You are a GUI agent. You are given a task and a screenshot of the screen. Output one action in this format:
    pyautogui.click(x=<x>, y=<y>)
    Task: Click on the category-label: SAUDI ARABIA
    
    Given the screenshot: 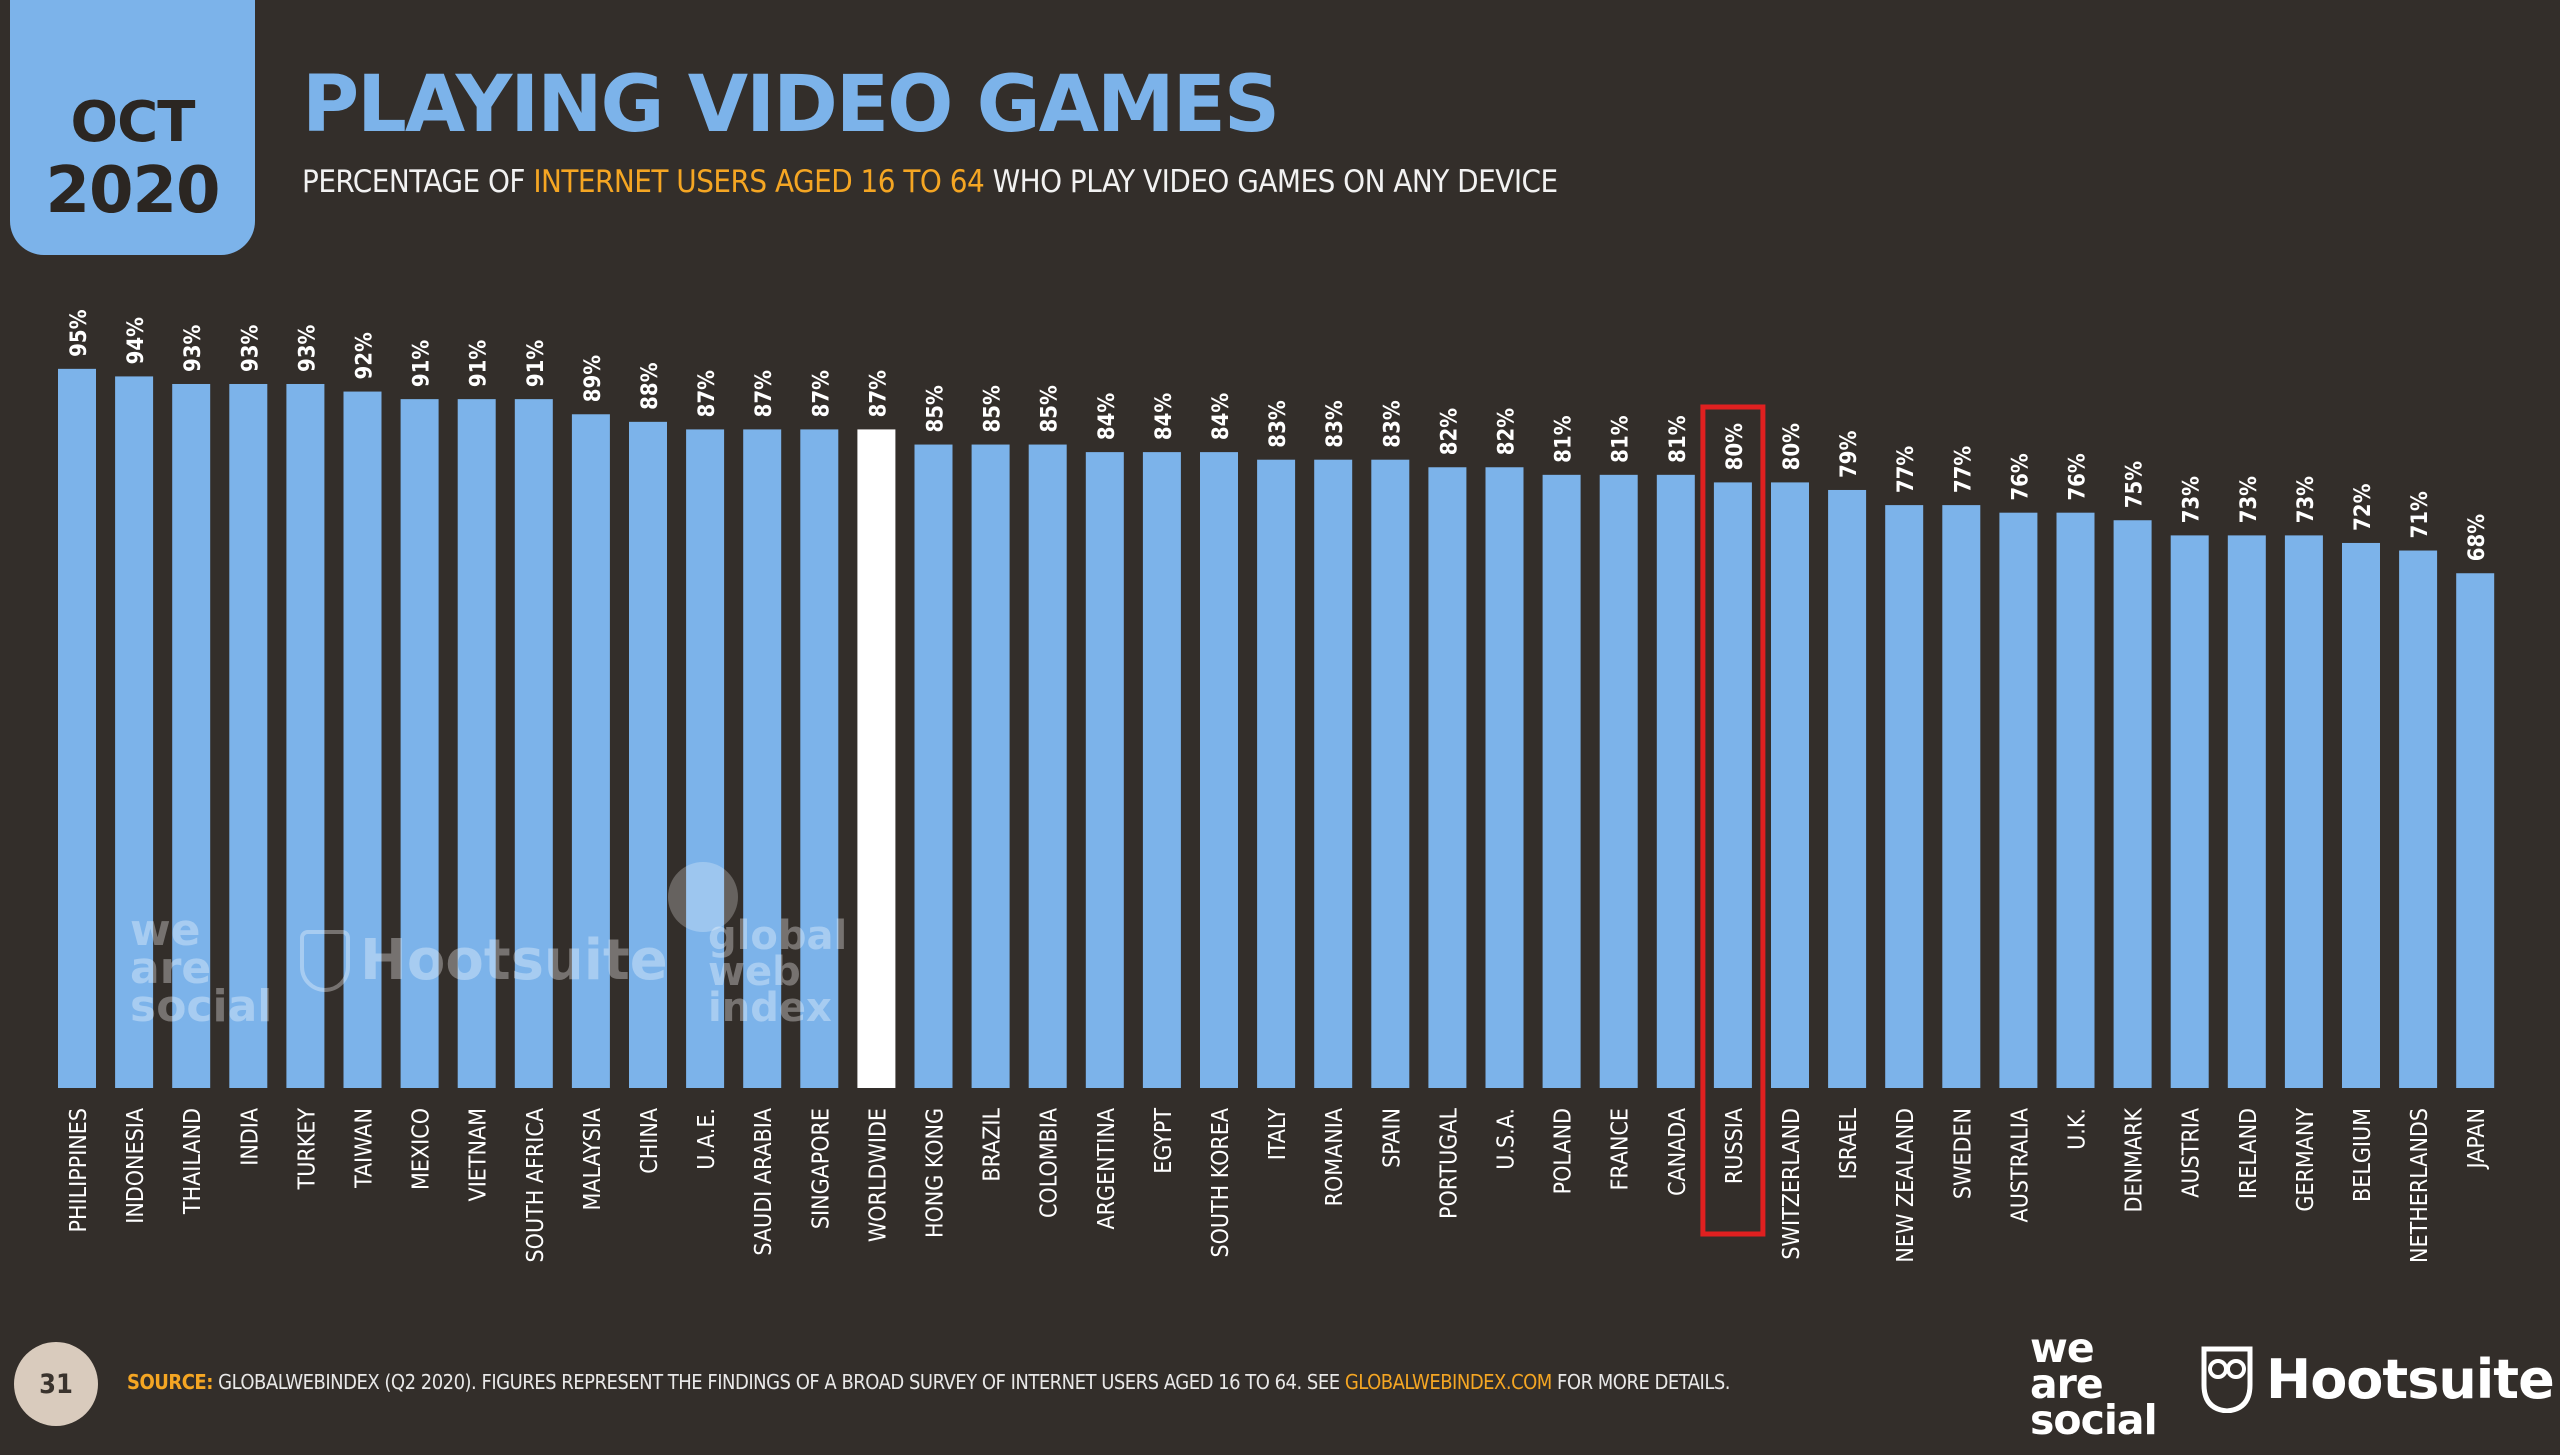 What is the action you would take?
    pyautogui.click(x=764, y=1182)
    